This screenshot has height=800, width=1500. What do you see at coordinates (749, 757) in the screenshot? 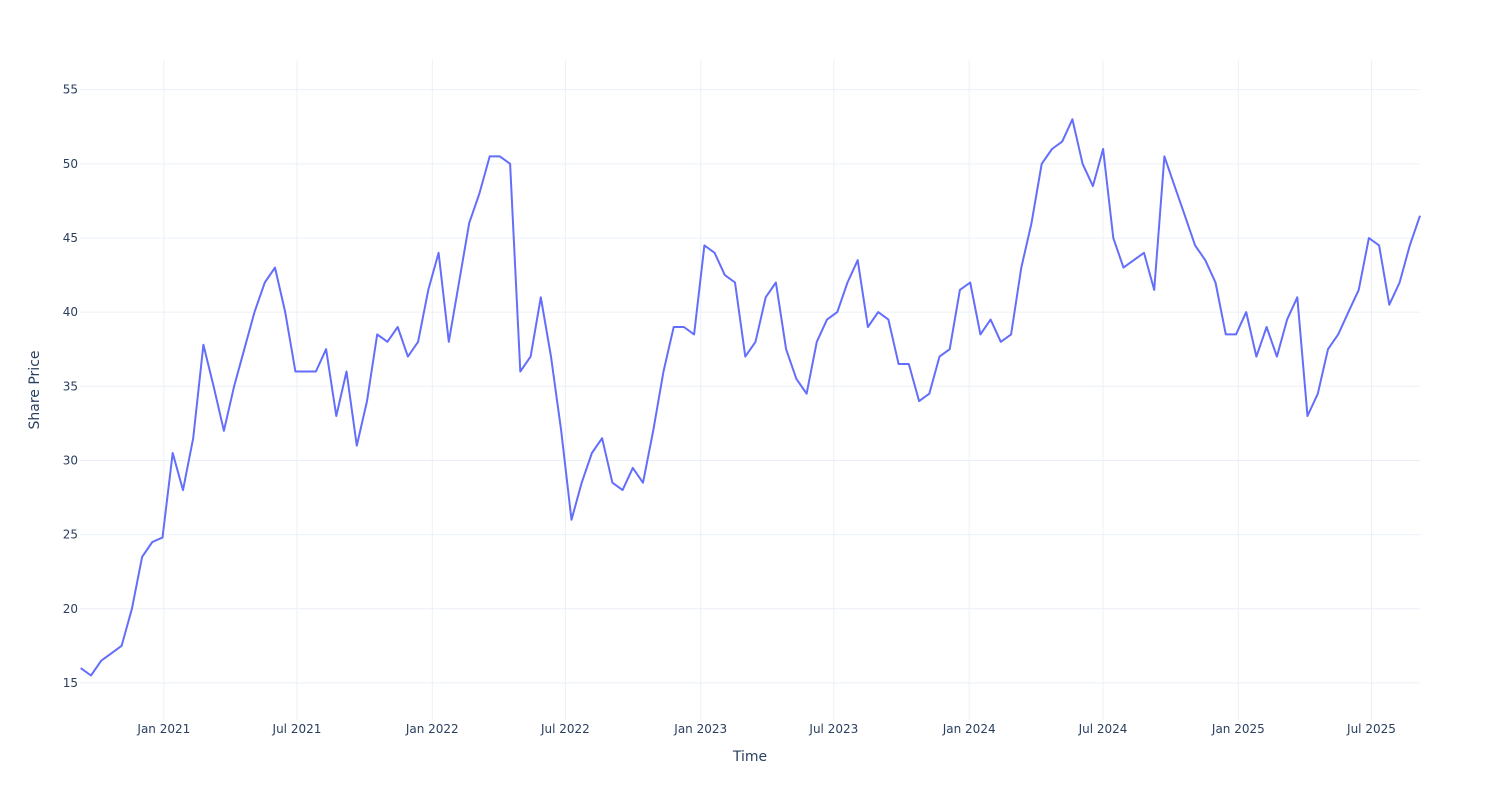
I see `x-axis-title: Time` at bounding box center [749, 757].